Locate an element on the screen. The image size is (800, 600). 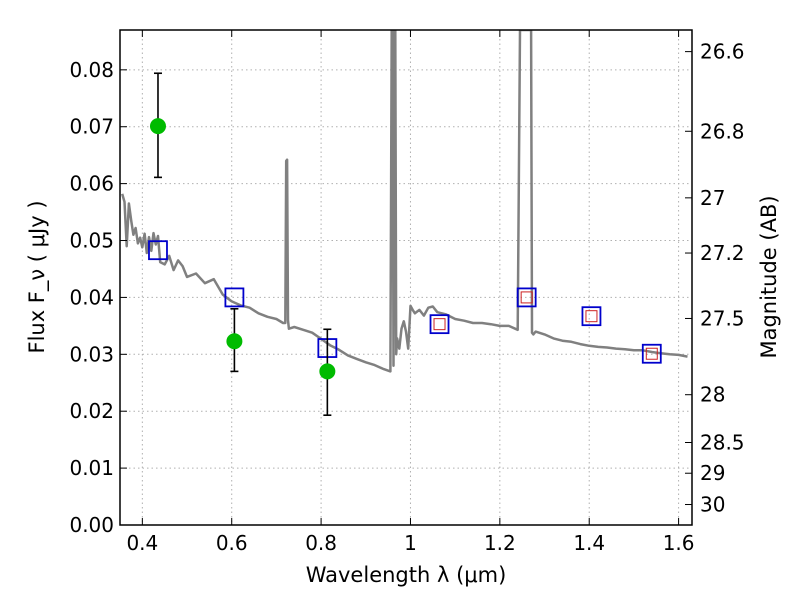
y-tick-label: 0.07 is located at coordinates (91, 127).